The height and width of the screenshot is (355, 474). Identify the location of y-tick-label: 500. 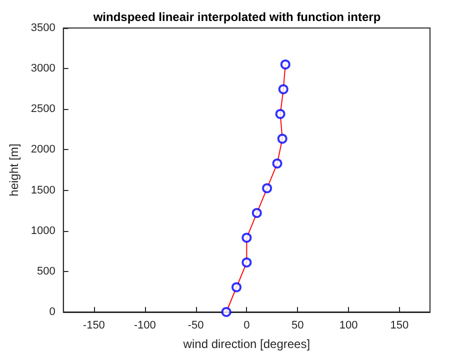
(46, 271).